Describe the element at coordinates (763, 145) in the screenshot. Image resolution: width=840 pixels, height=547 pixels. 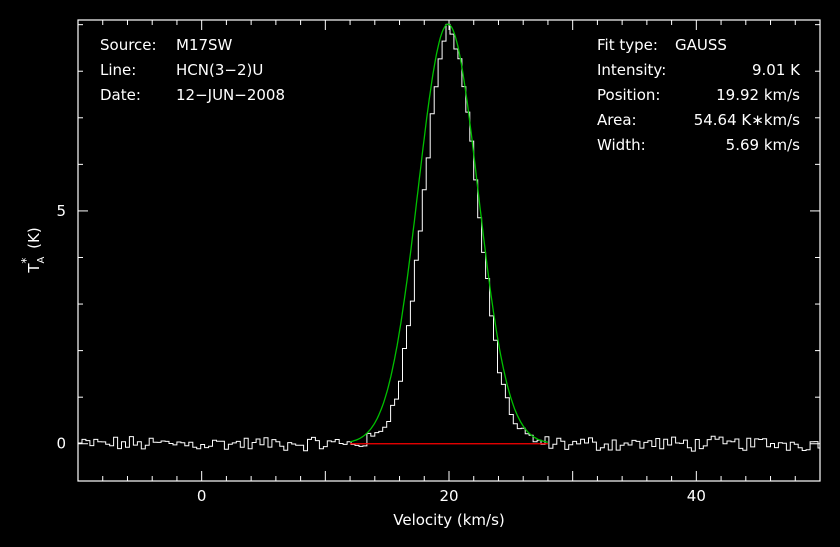
I see `fit-info-value: 5.69 km/s` at that location.